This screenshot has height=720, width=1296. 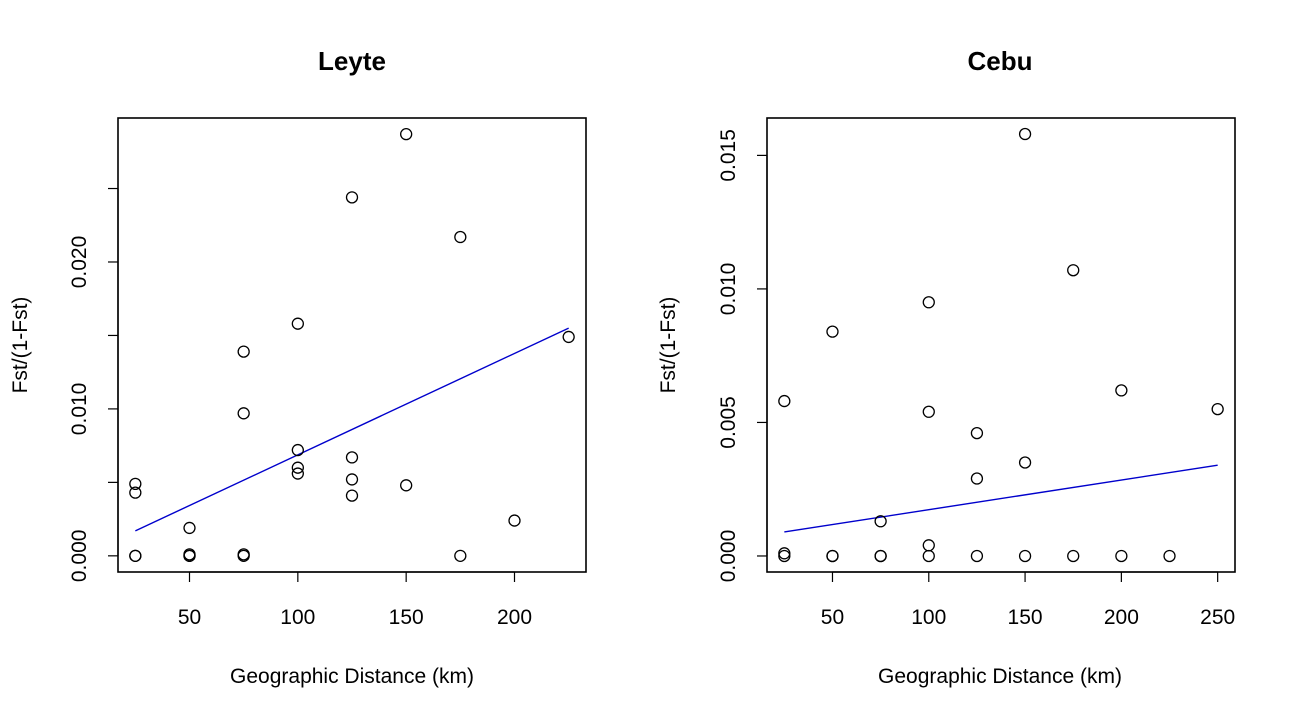 I want to click on x-tick-label: 250, so click(x=1217, y=617).